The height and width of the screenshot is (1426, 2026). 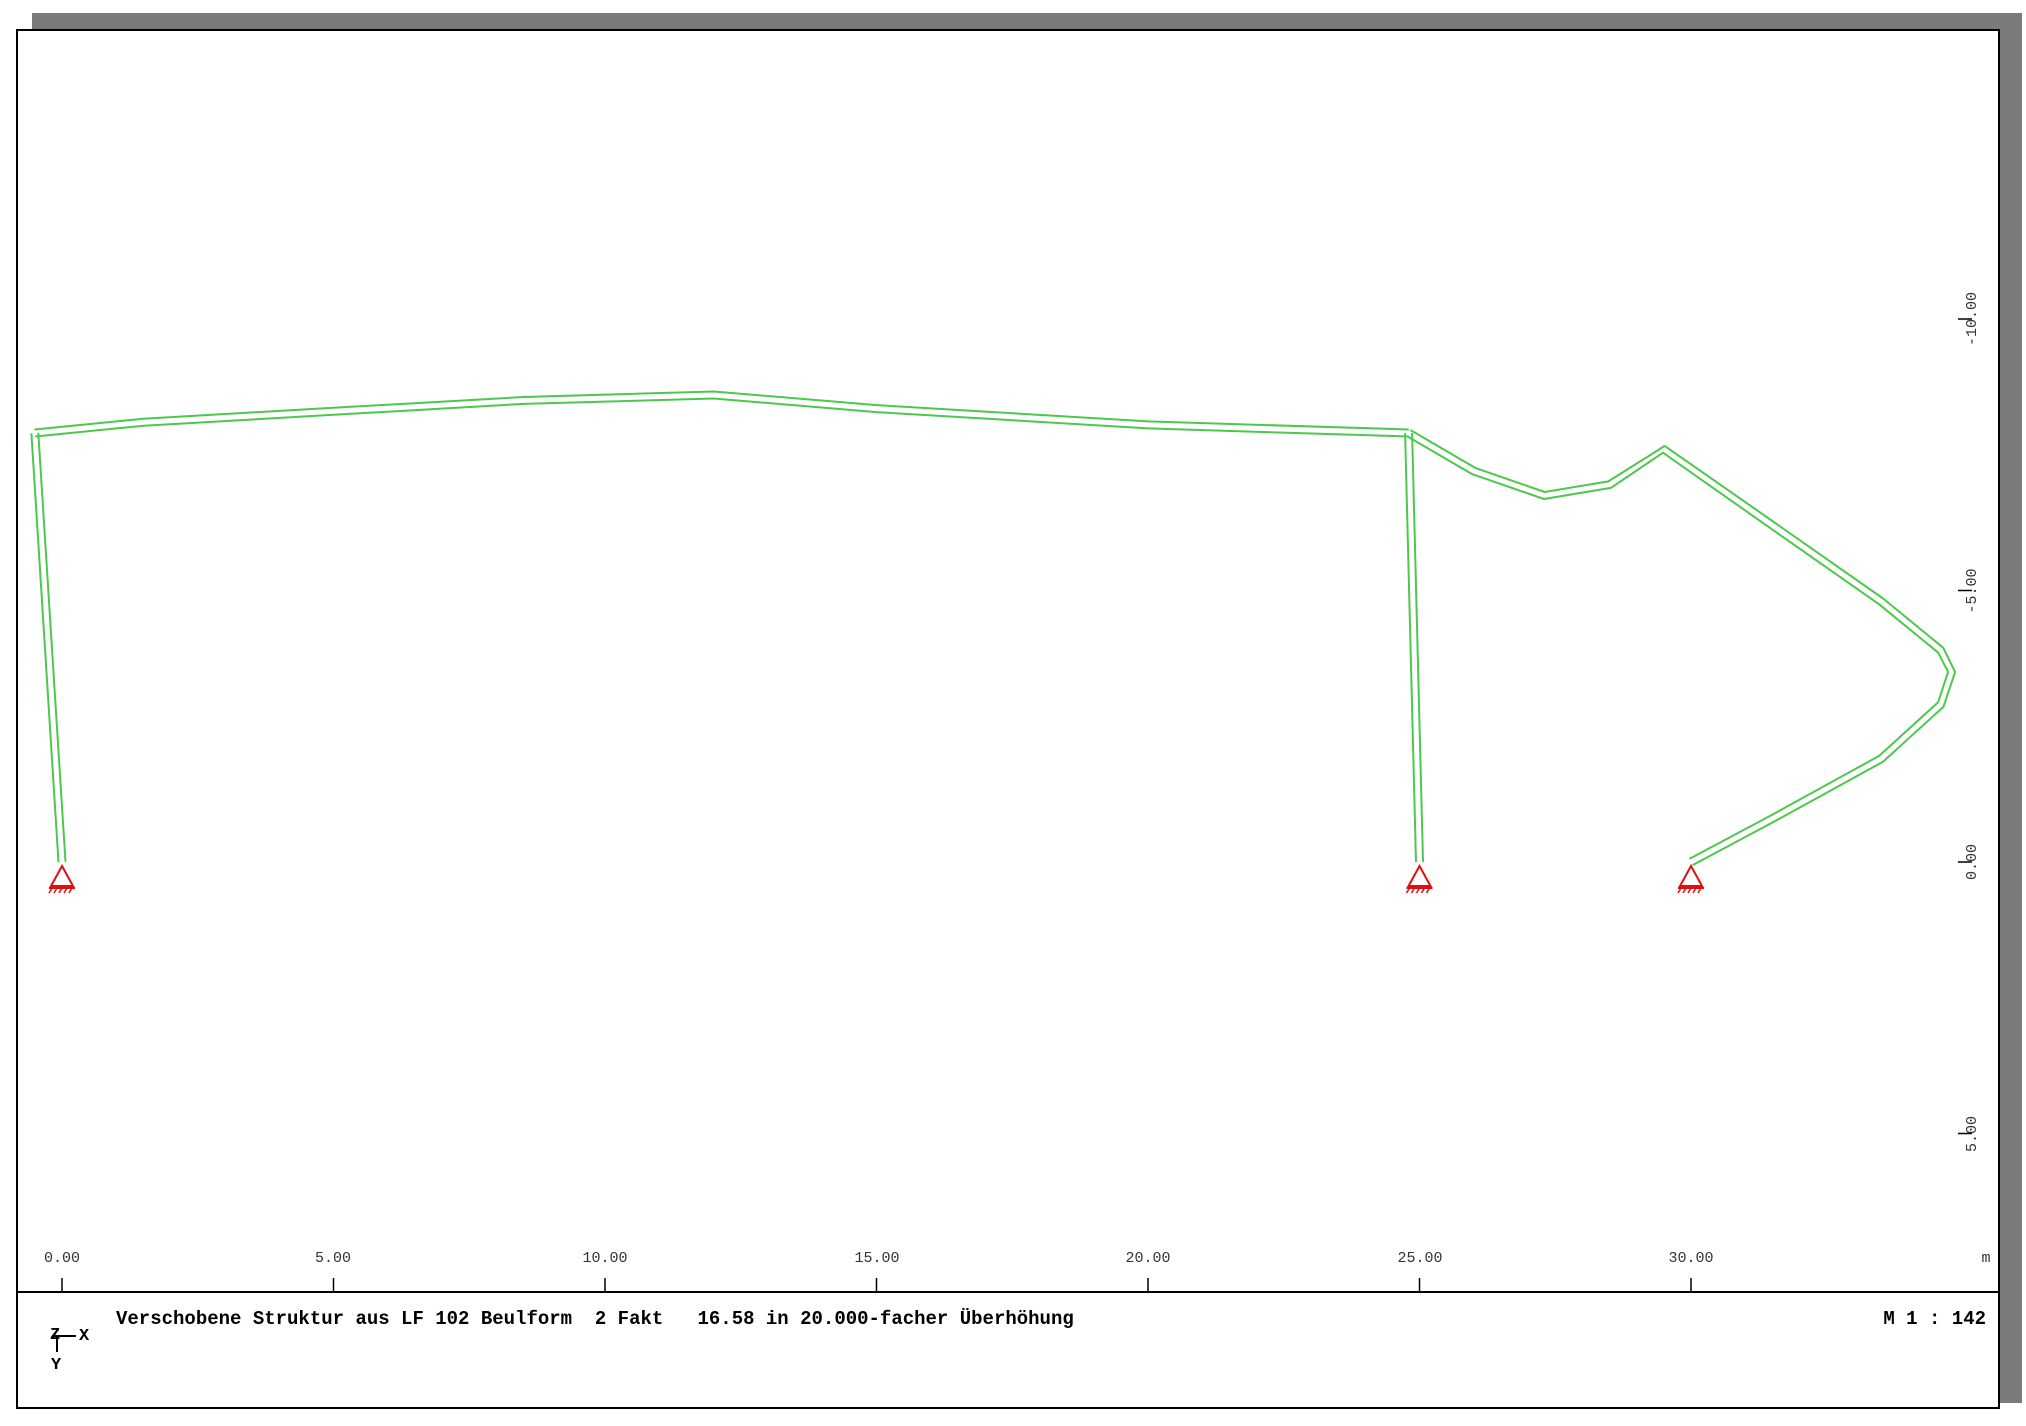 I want to click on member-left-column, so click(x=48, y=647).